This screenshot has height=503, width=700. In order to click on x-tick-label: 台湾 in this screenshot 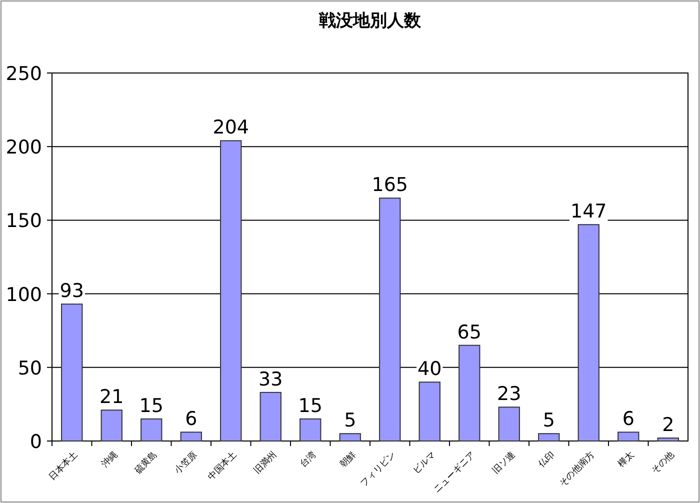, I will do `click(308, 459)`.